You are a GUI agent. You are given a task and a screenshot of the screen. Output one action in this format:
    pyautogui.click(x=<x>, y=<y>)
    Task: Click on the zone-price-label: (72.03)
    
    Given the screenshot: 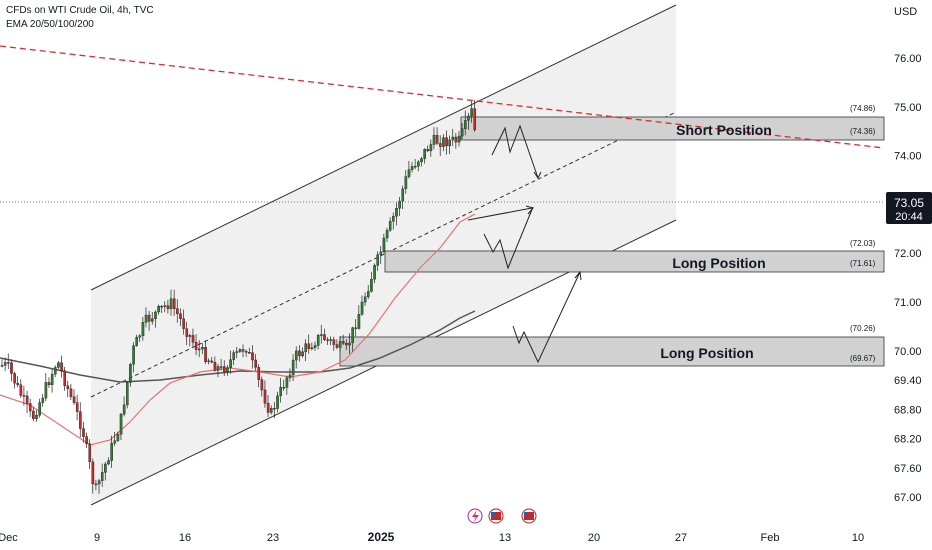 What is the action you would take?
    pyautogui.click(x=863, y=243)
    